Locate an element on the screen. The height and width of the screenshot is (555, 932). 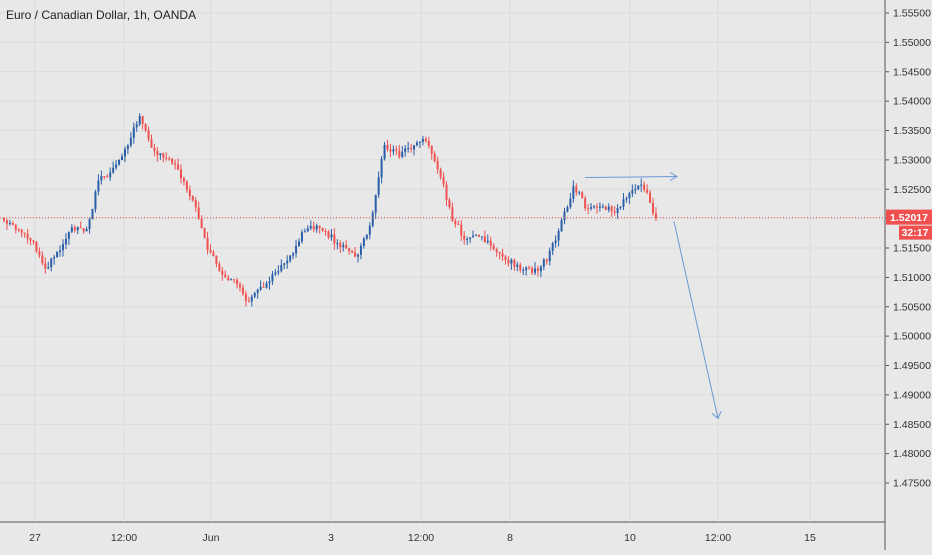
horizontal-arrow-head is located at coordinates (674, 176).